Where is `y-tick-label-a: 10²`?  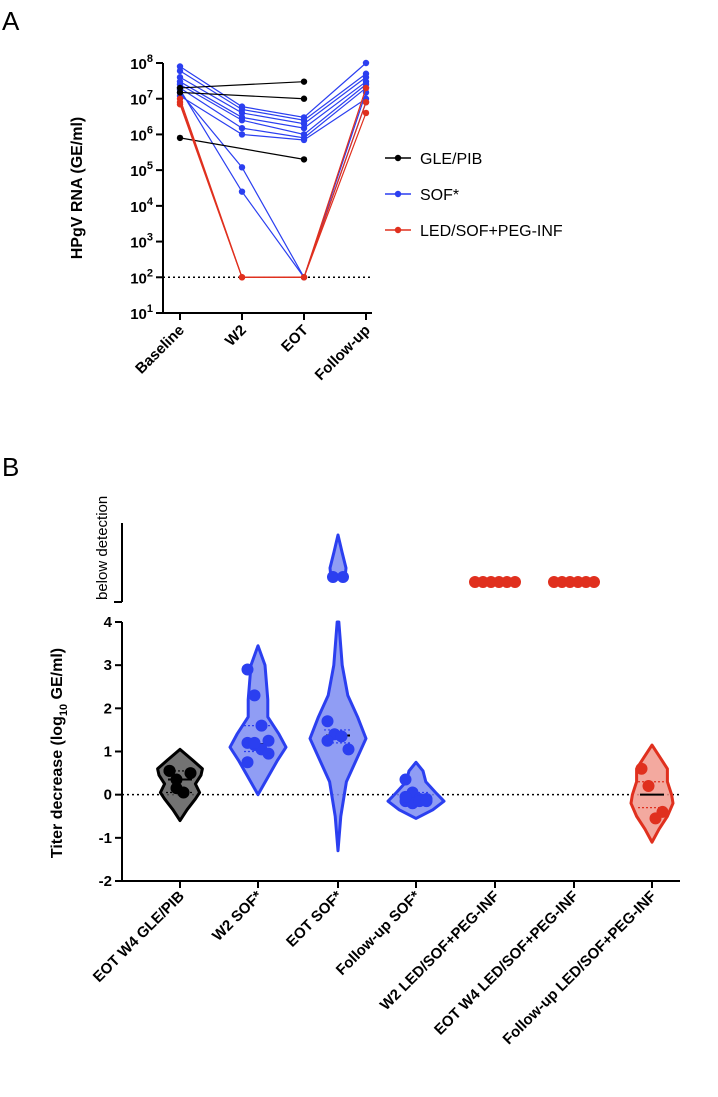
y-tick-label-a: 10² is located at coordinates (141, 277).